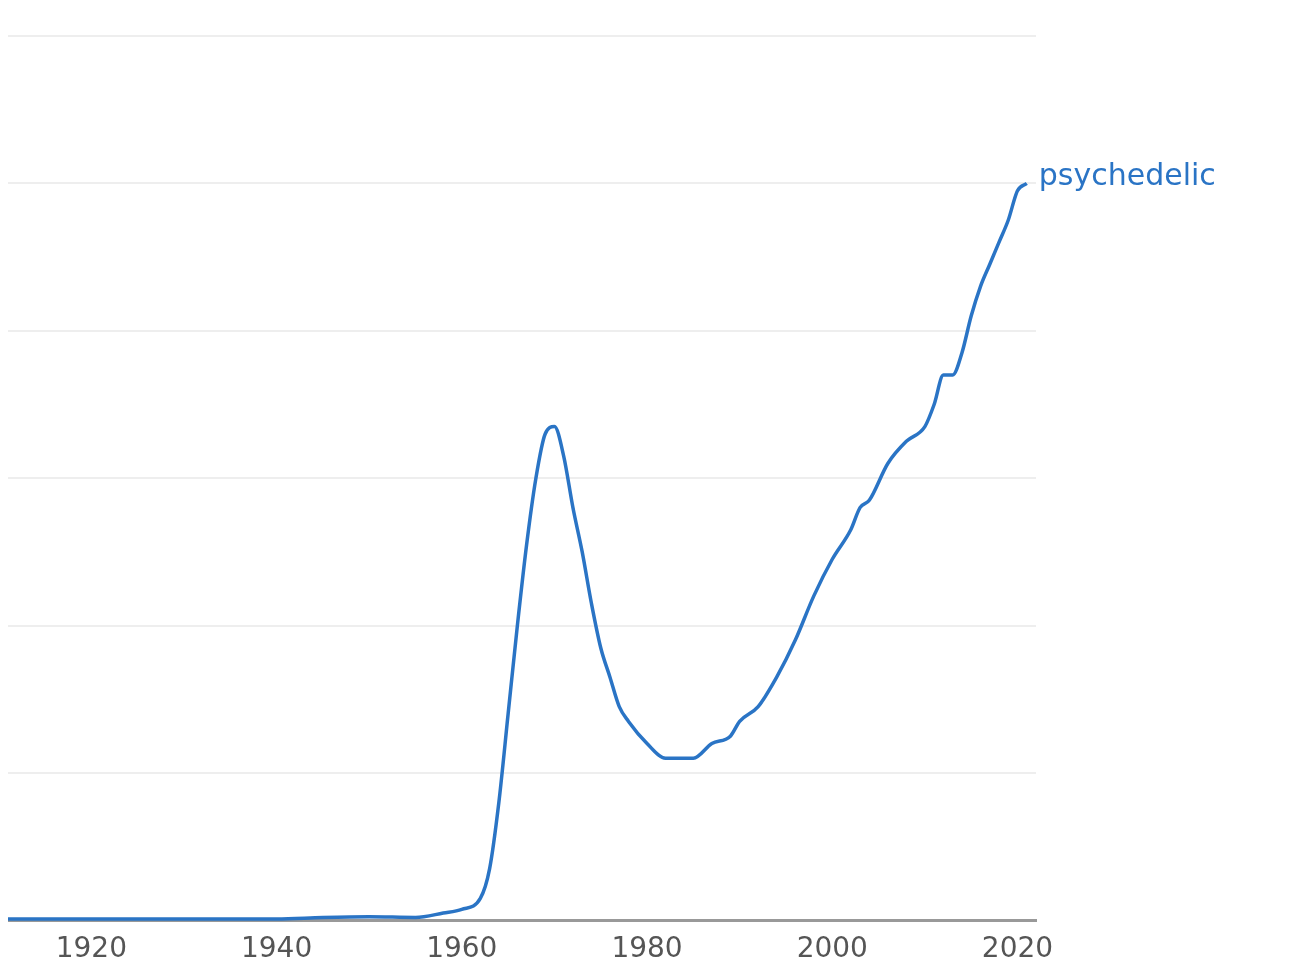  I want to click on series-label: psychedelic, so click(1127, 175).